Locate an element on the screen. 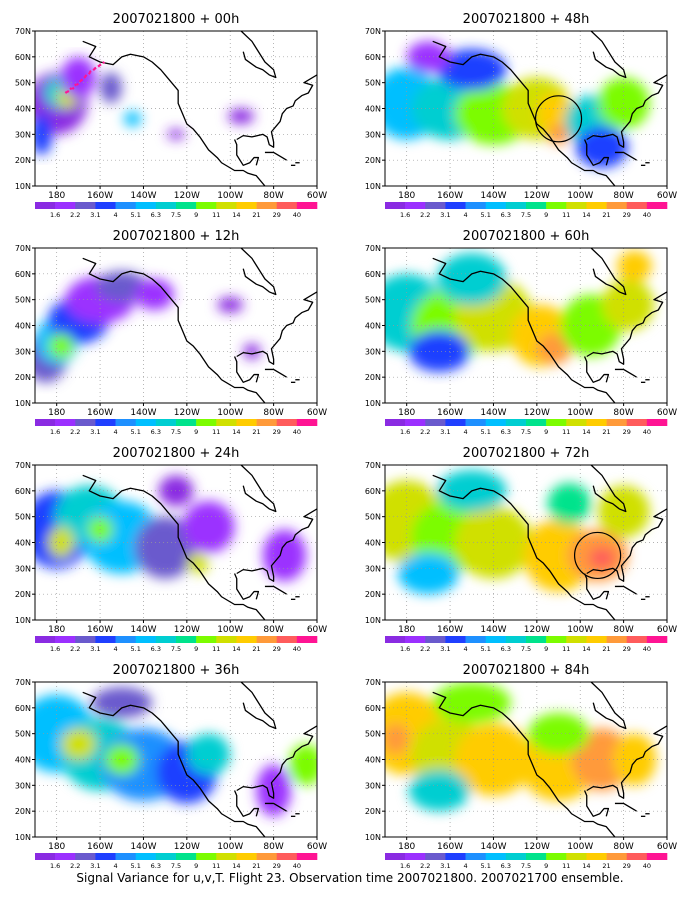  lat-tick-label: 60N is located at coordinates (23, 491).